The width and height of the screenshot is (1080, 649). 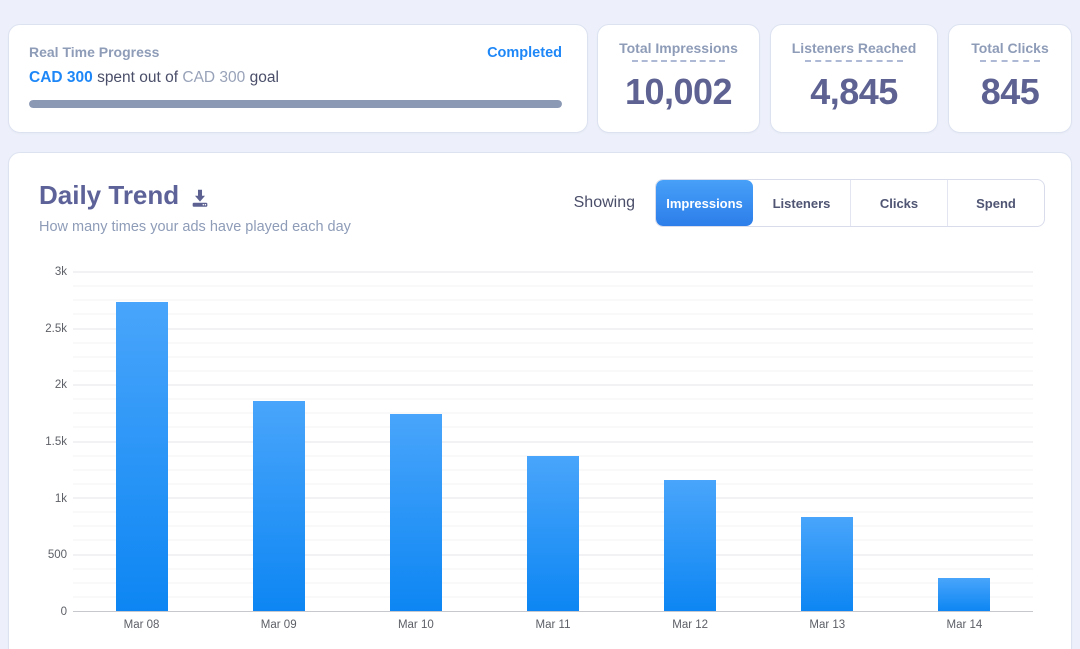 What do you see at coordinates (264, 77) in the screenshot?
I see `goal-text: goal` at bounding box center [264, 77].